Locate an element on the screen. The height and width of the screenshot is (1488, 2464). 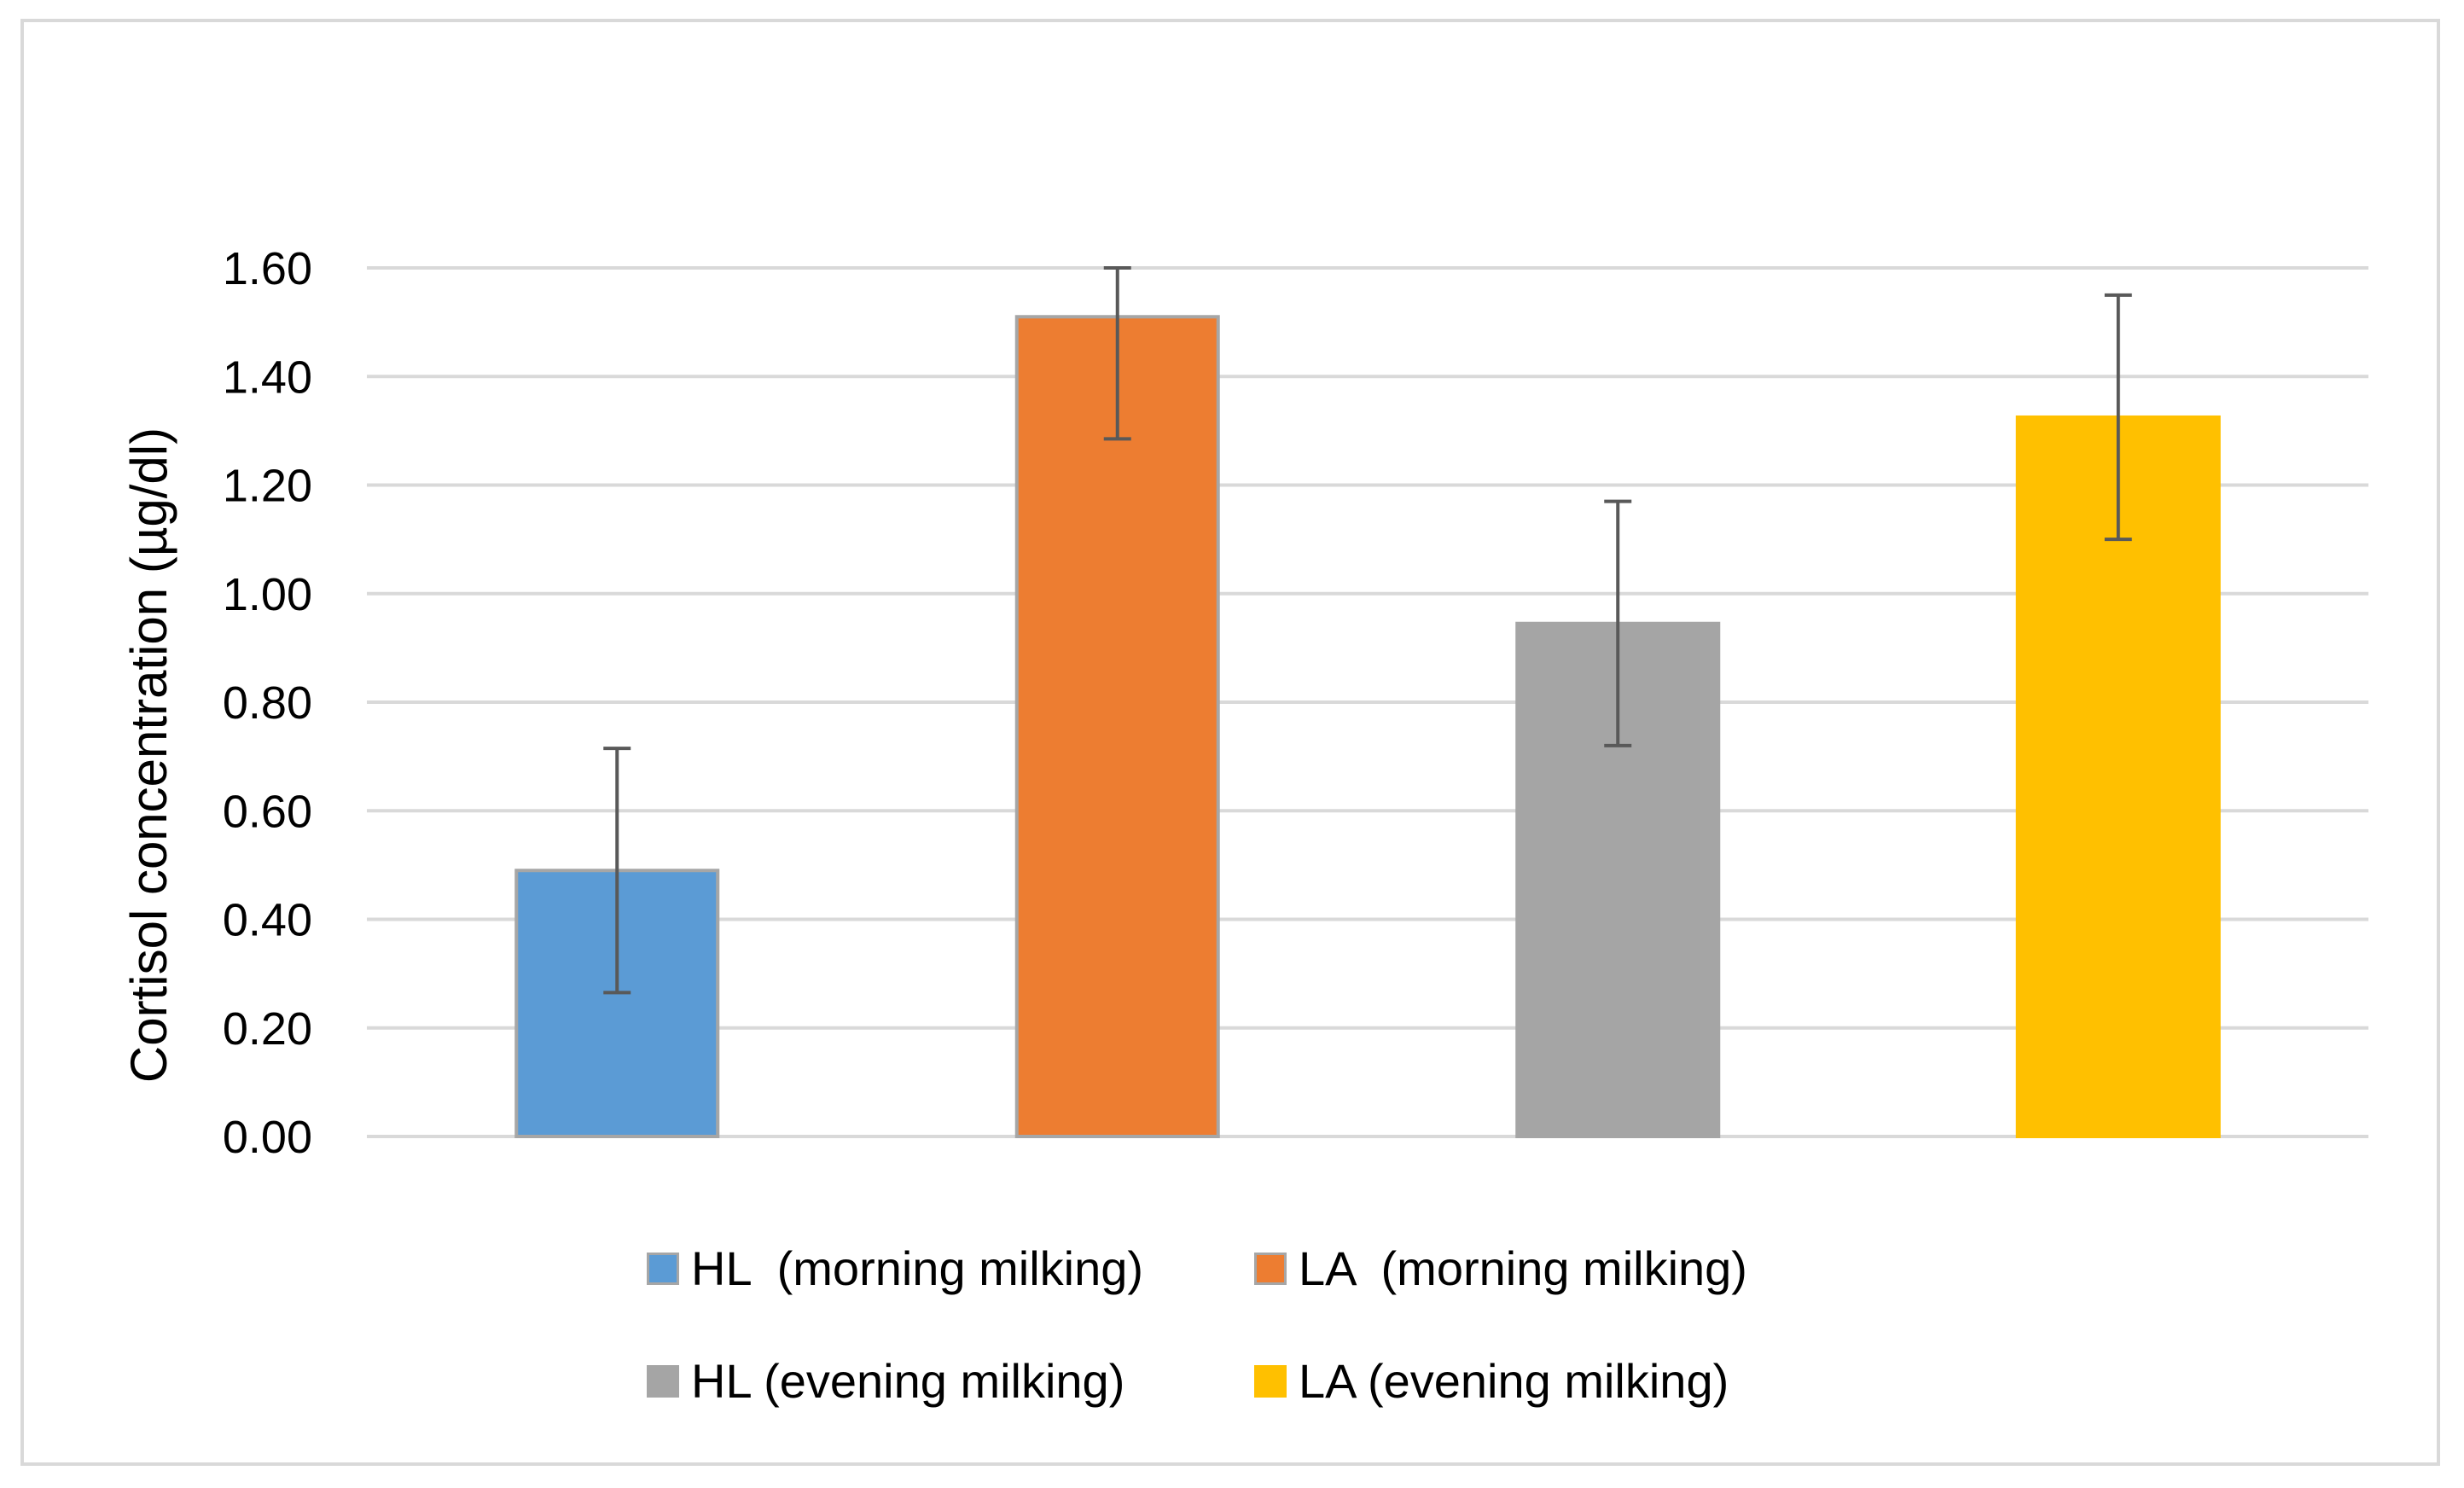
legend-label-hl-evening: HL (evening milking) is located at coordinates (908, 1381).